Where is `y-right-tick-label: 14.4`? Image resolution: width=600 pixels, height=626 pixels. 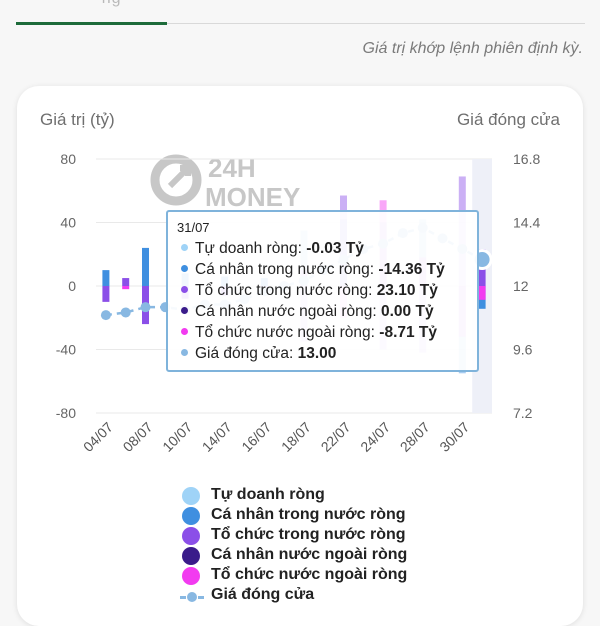 y-right-tick-label: 14.4 is located at coordinates (526, 223).